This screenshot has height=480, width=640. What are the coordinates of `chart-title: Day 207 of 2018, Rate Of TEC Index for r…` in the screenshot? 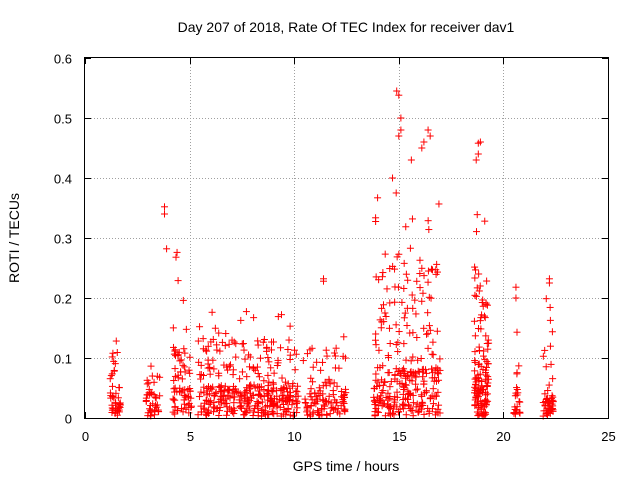 It's located at (346, 27).